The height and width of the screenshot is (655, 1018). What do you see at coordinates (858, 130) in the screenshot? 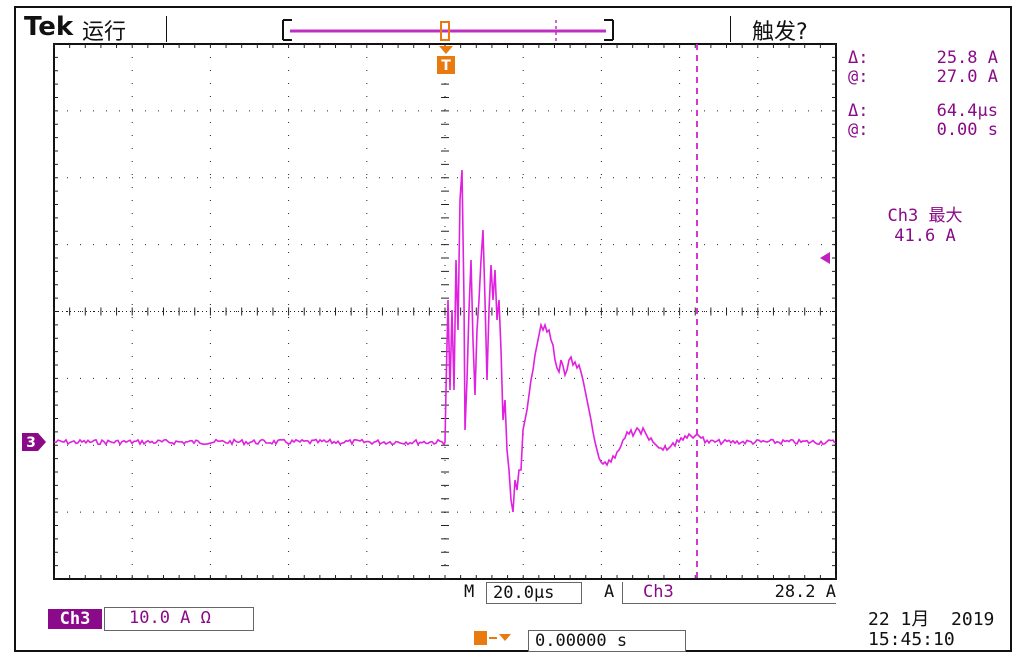
I see `time-at-label: @:` at bounding box center [858, 130].